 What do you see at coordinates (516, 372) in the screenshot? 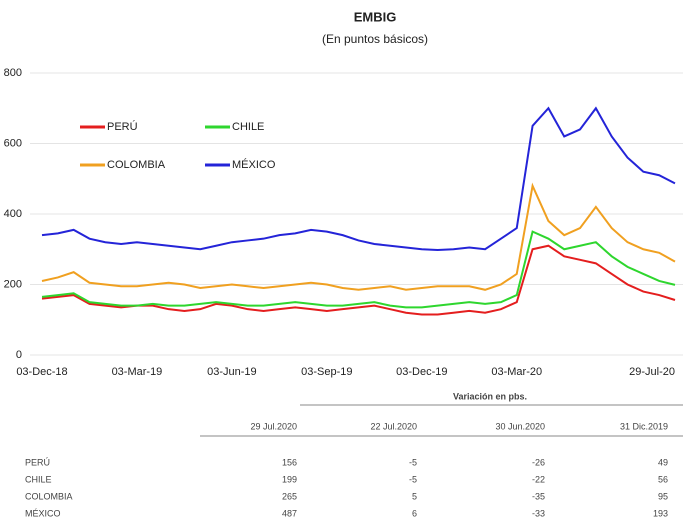
I see `x-tick-label: 03-Mar-20` at bounding box center [516, 372].